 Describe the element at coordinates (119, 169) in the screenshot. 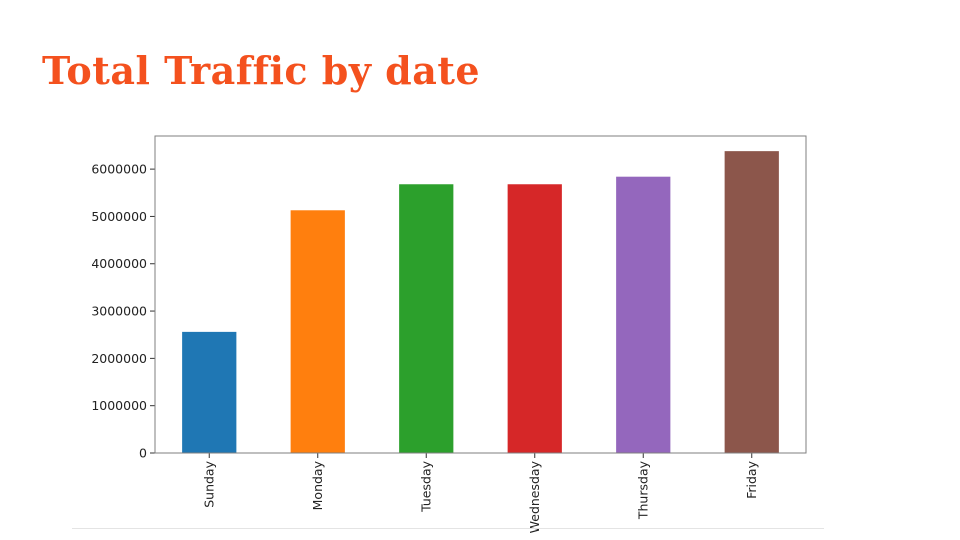

I see `y-tick-label: 6000000` at that location.